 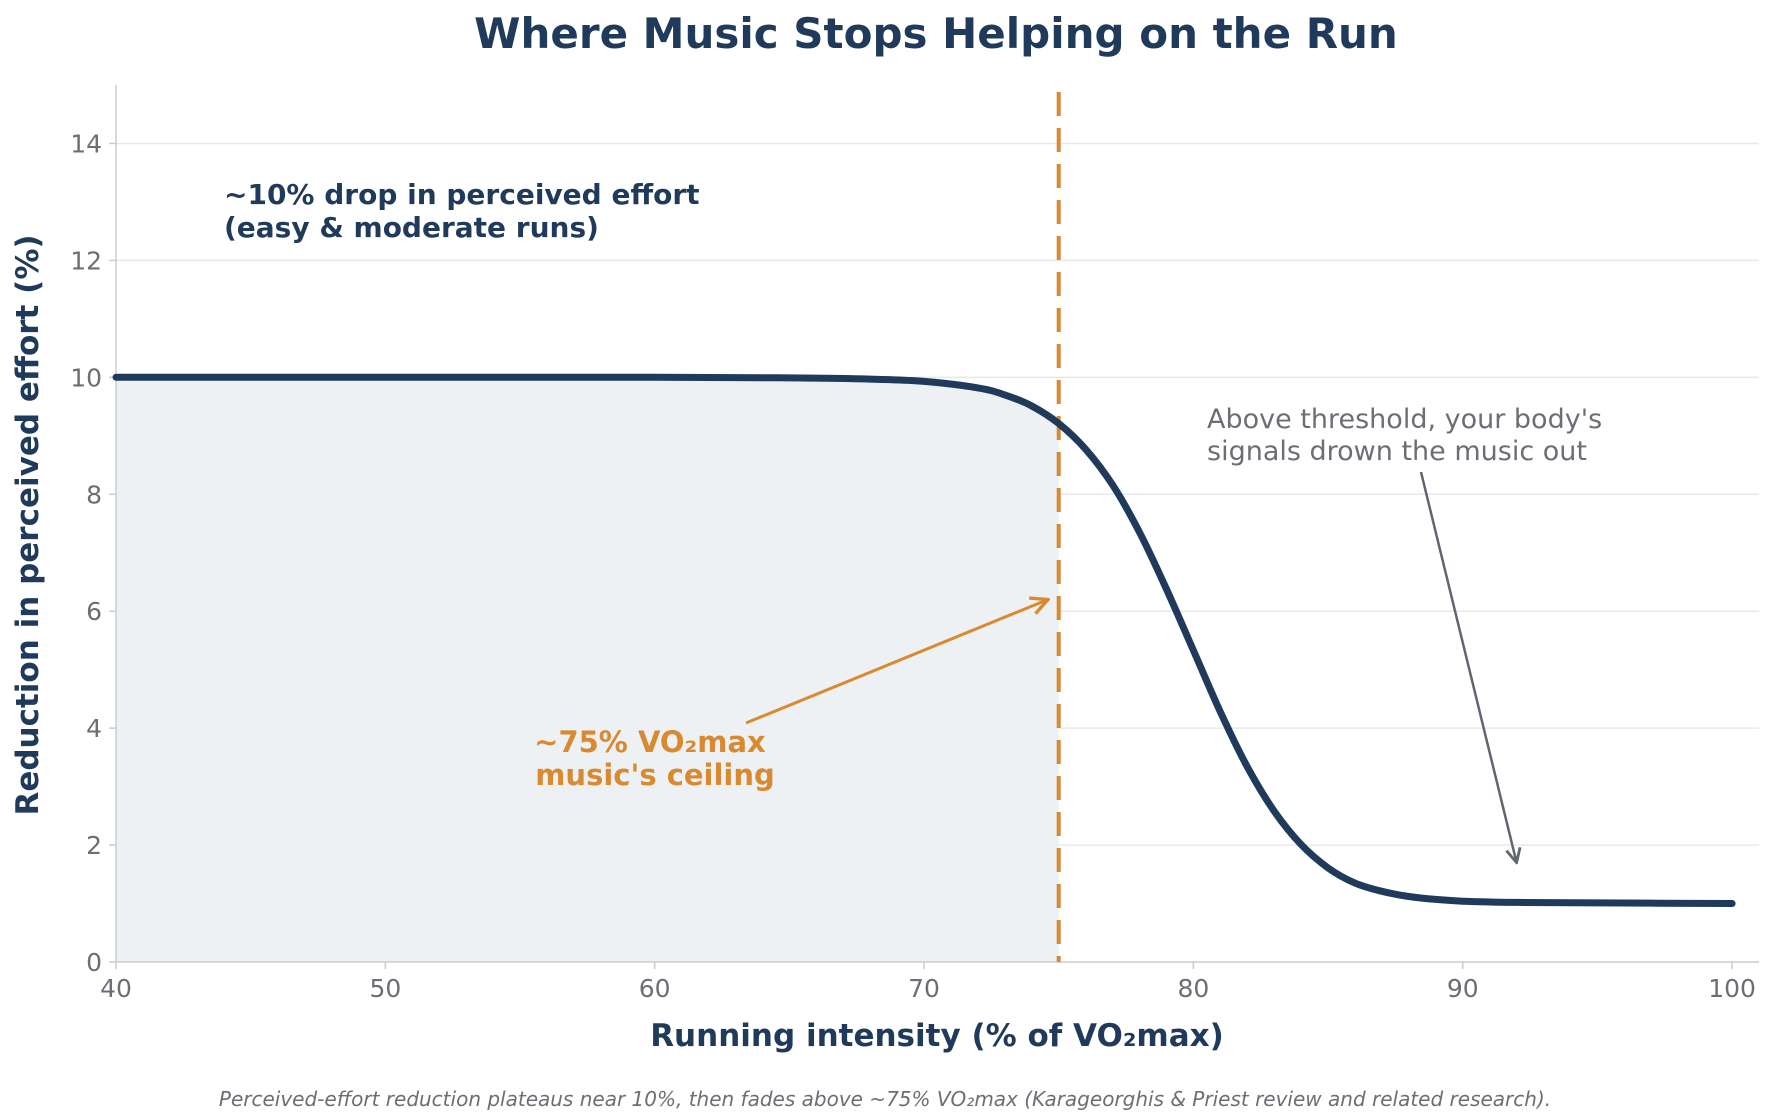 I want to click on plateau-annotation-line-2: (easy & moderate runs), so click(x=411, y=227).